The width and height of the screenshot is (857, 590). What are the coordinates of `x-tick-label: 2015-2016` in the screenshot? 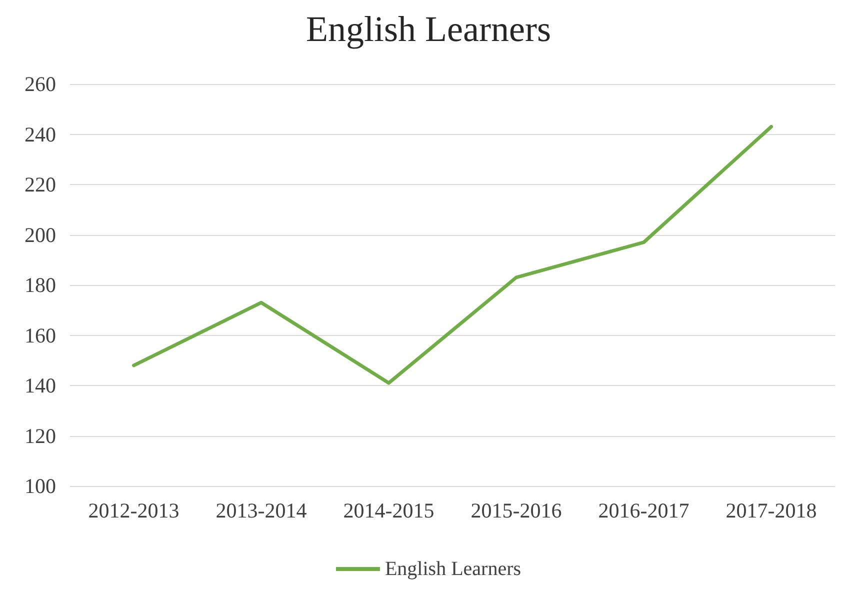 It's located at (516, 510).